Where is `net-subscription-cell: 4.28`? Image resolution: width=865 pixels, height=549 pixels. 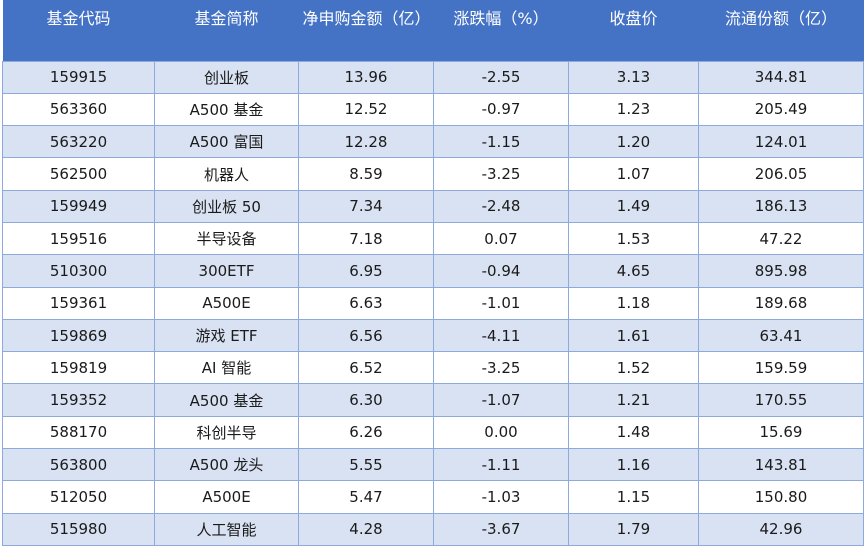
net-subscription-cell: 4.28 is located at coordinates (366, 529).